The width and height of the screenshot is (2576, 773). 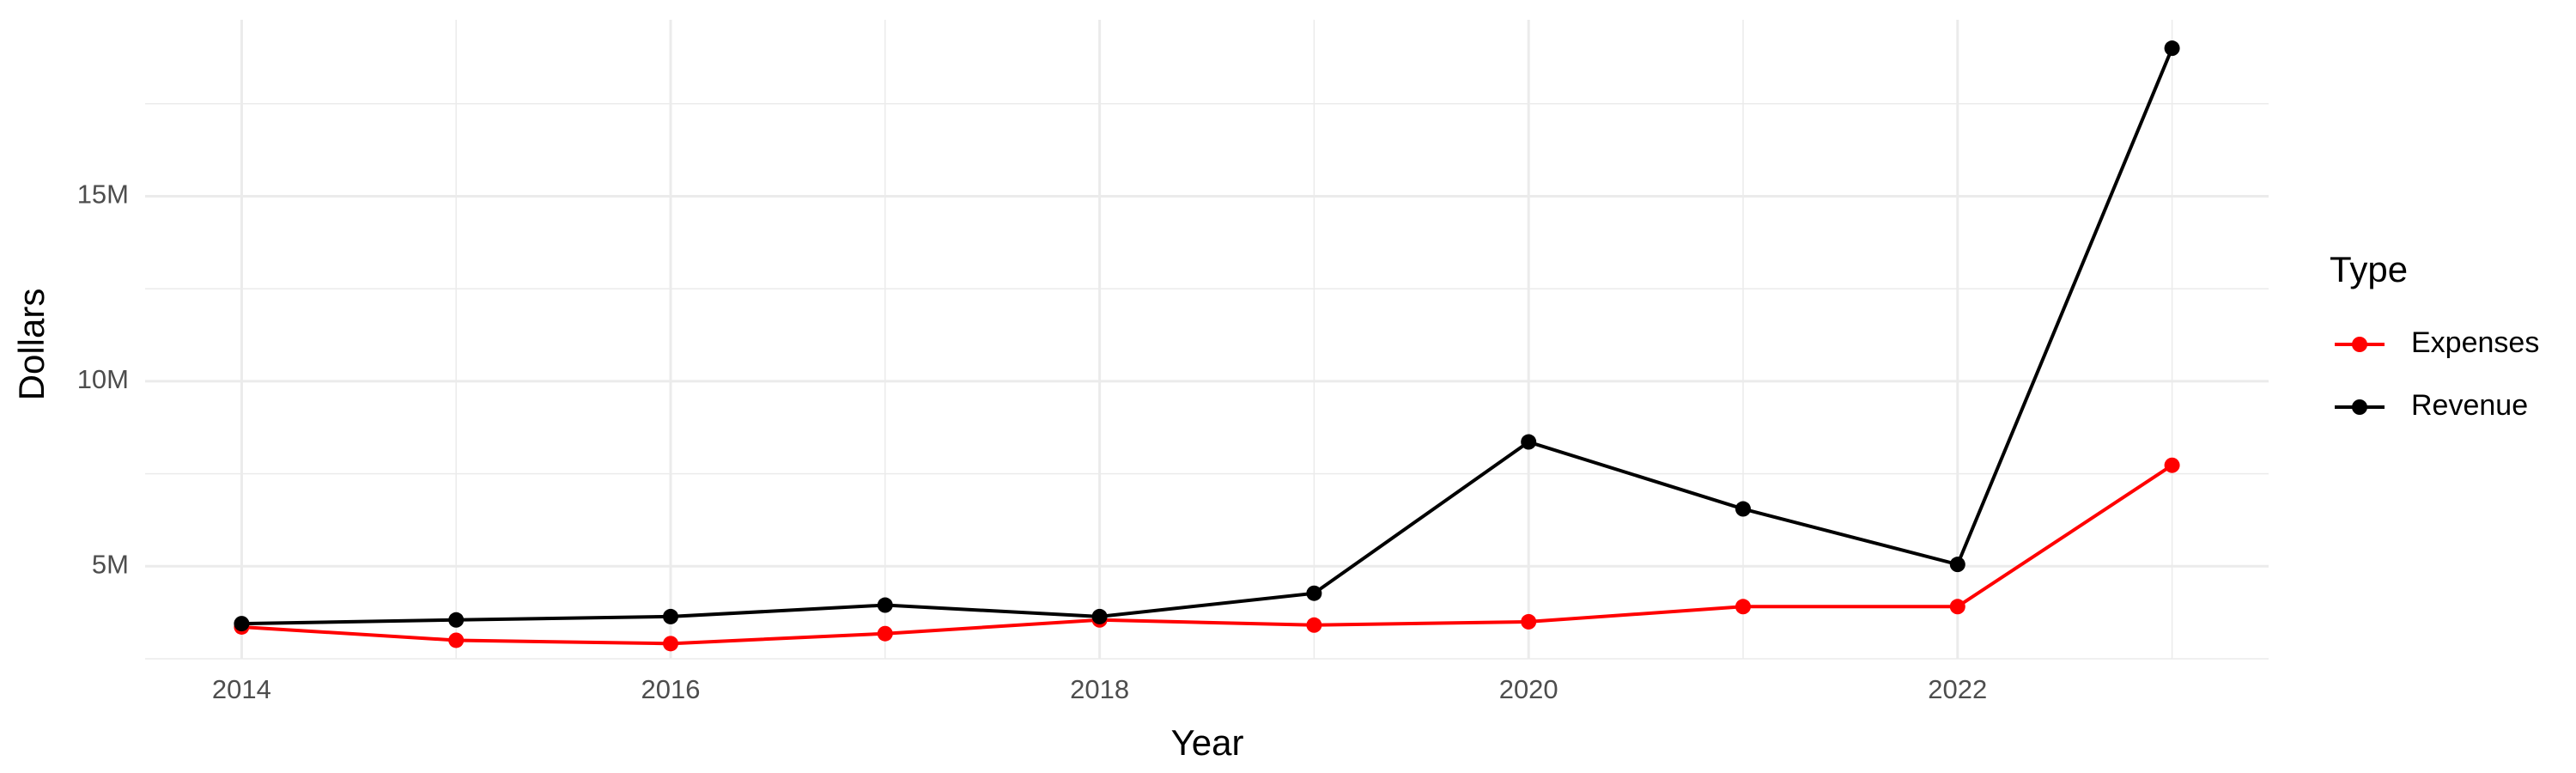 What do you see at coordinates (1528, 689) in the screenshot?
I see `x-tick-label: 2020` at bounding box center [1528, 689].